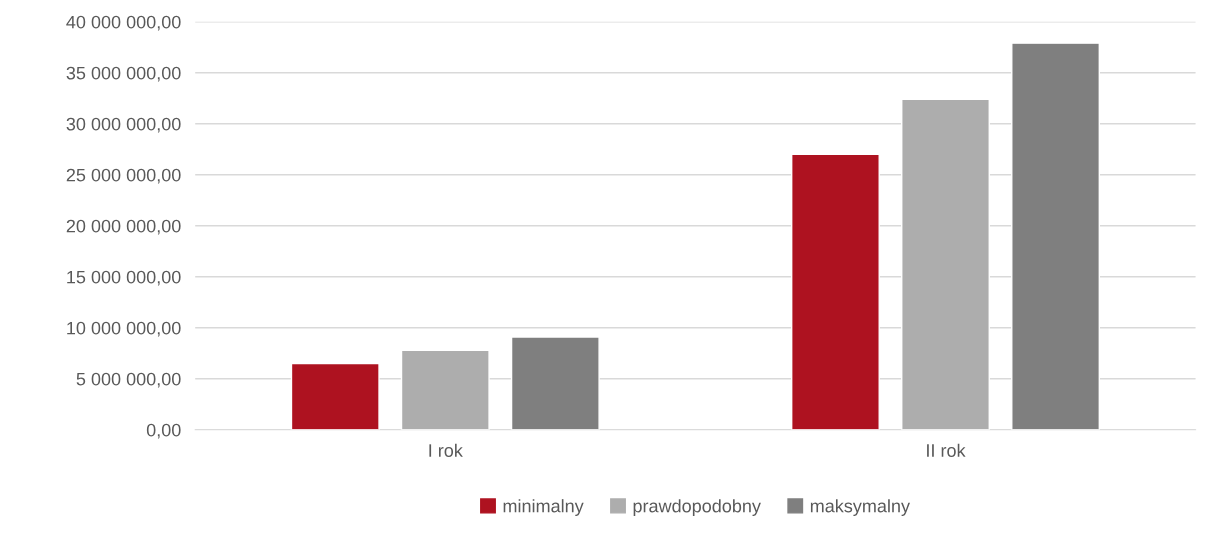  What do you see at coordinates (124, 329) in the screenshot?
I see `y-tick-label: 10 000 000,00` at bounding box center [124, 329].